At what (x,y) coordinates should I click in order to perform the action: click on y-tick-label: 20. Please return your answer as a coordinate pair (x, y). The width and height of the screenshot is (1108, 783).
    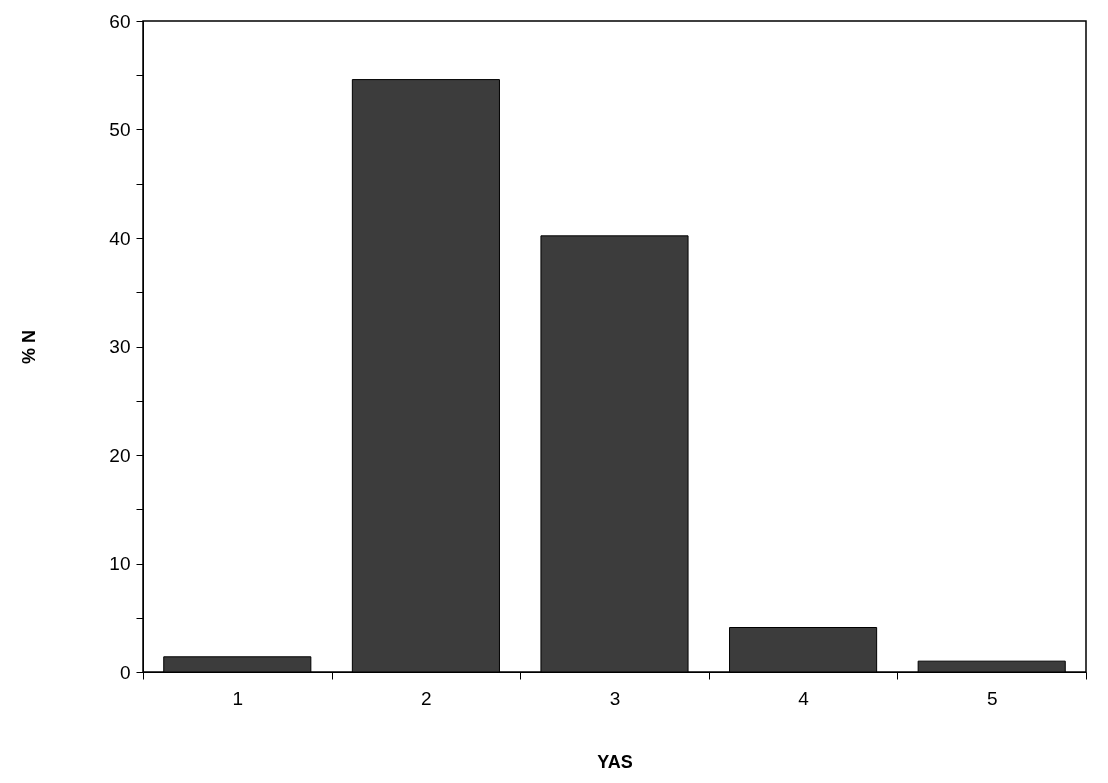
    Looking at the image, I should click on (120, 455).